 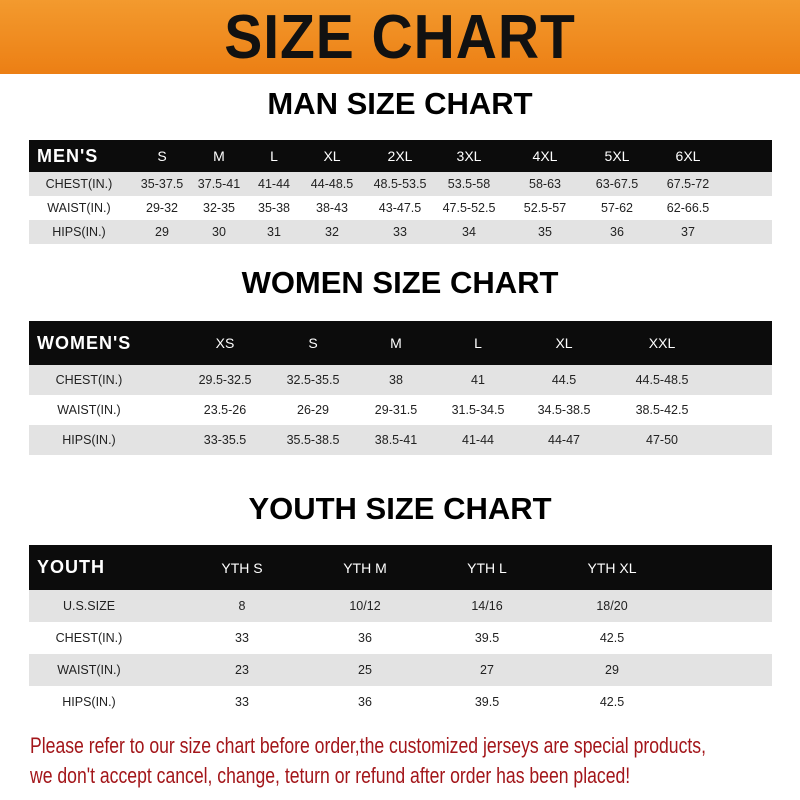 I want to click on row-value: 58-63, so click(x=545, y=184).